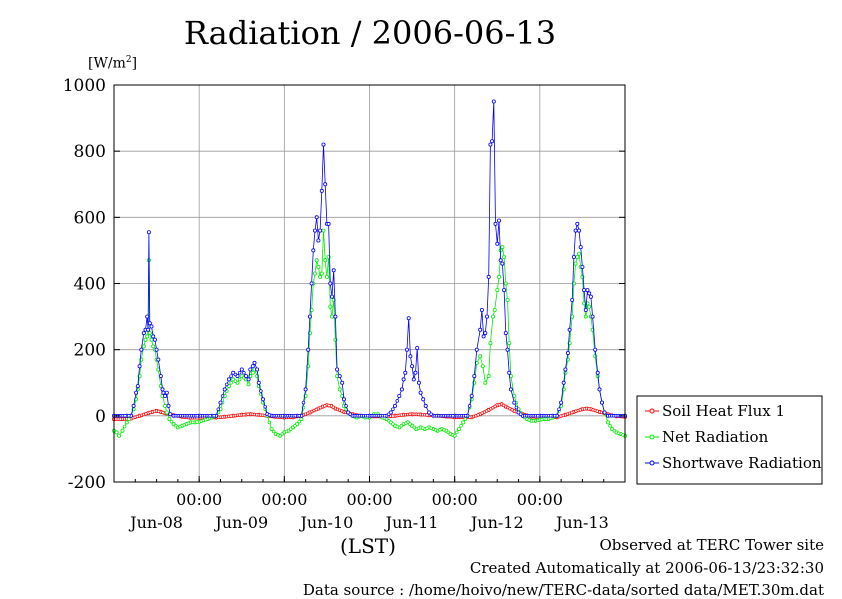  Describe the element at coordinates (128, 60) in the screenshot. I see `y-unit-superscript: 2` at that location.